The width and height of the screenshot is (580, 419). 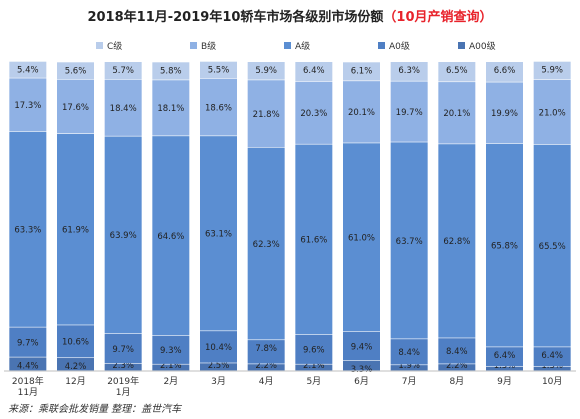 I want to click on bar-value-label: 2.5%, so click(x=219, y=366).